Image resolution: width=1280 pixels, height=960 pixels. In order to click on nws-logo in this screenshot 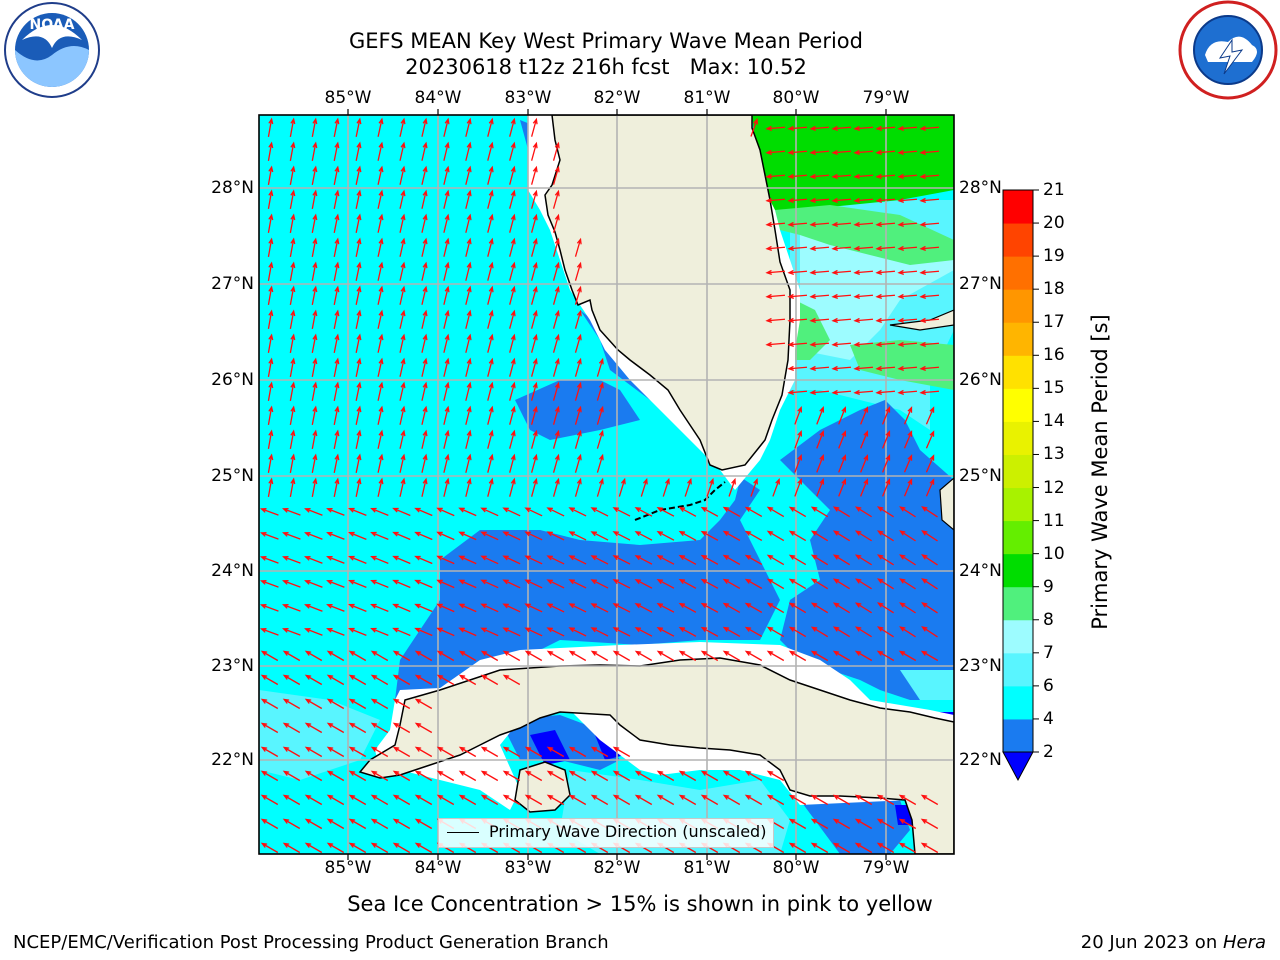, I will do `click(1228, 50)`.